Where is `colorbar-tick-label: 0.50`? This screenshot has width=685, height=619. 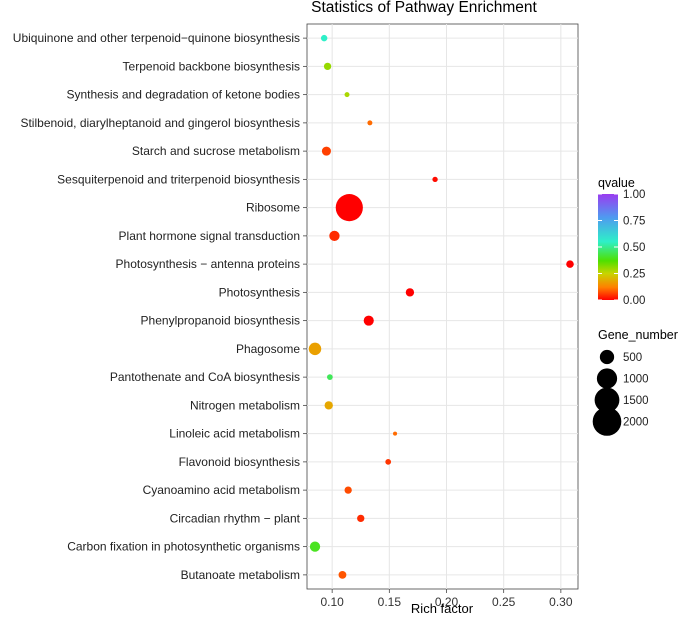
colorbar-tick-label: 0.50 is located at coordinates (634, 248).